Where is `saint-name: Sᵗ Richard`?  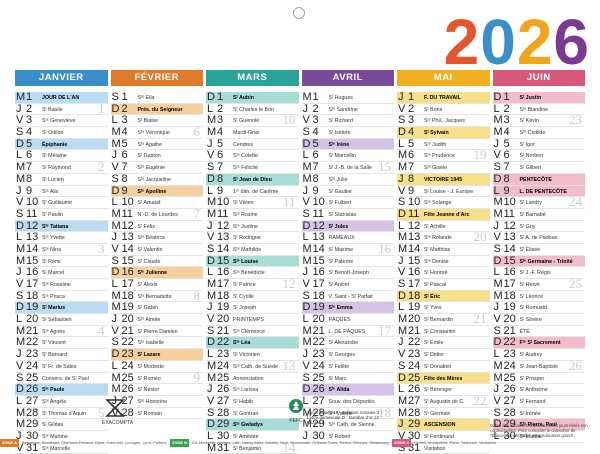
saint-name: Sᵗ Richard is located at coordinates (340, 121).